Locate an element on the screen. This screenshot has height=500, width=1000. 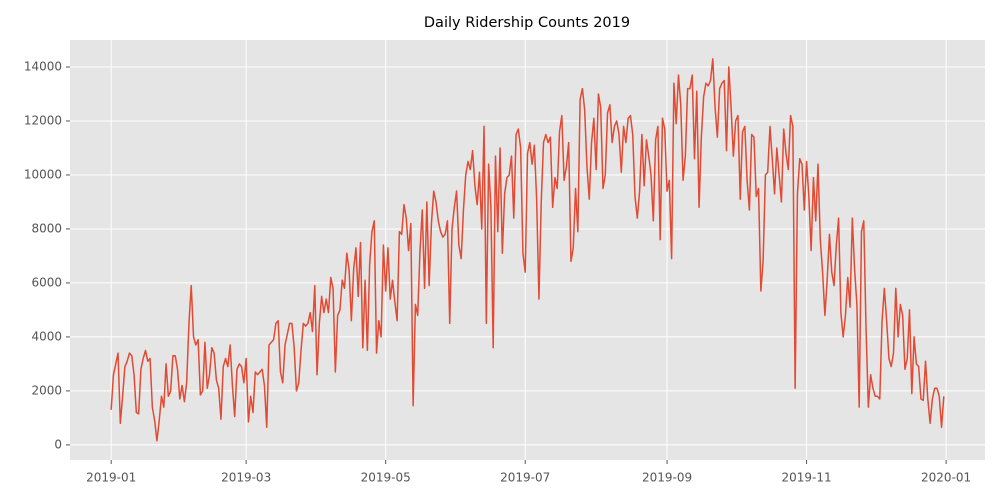
y-tick-label: 2000 is located at coordinates (46, 390).